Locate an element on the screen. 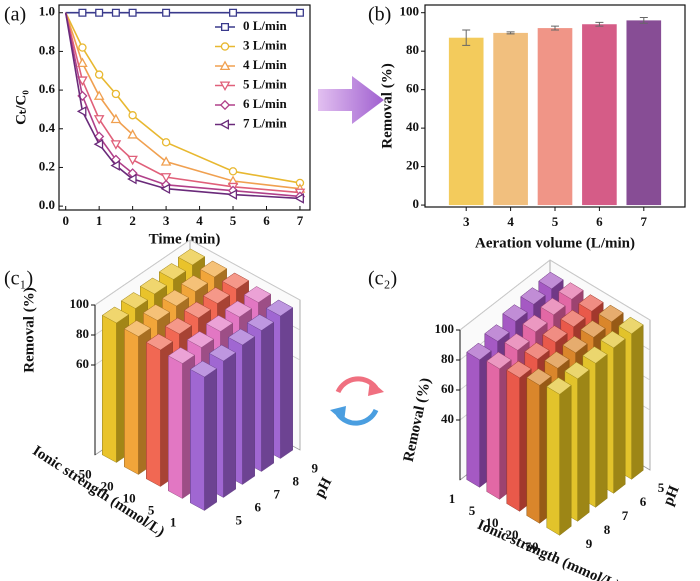 The width and height of the screenshot is (700, 581). panel-label: (c₁) is located at coordinates (18, 279).